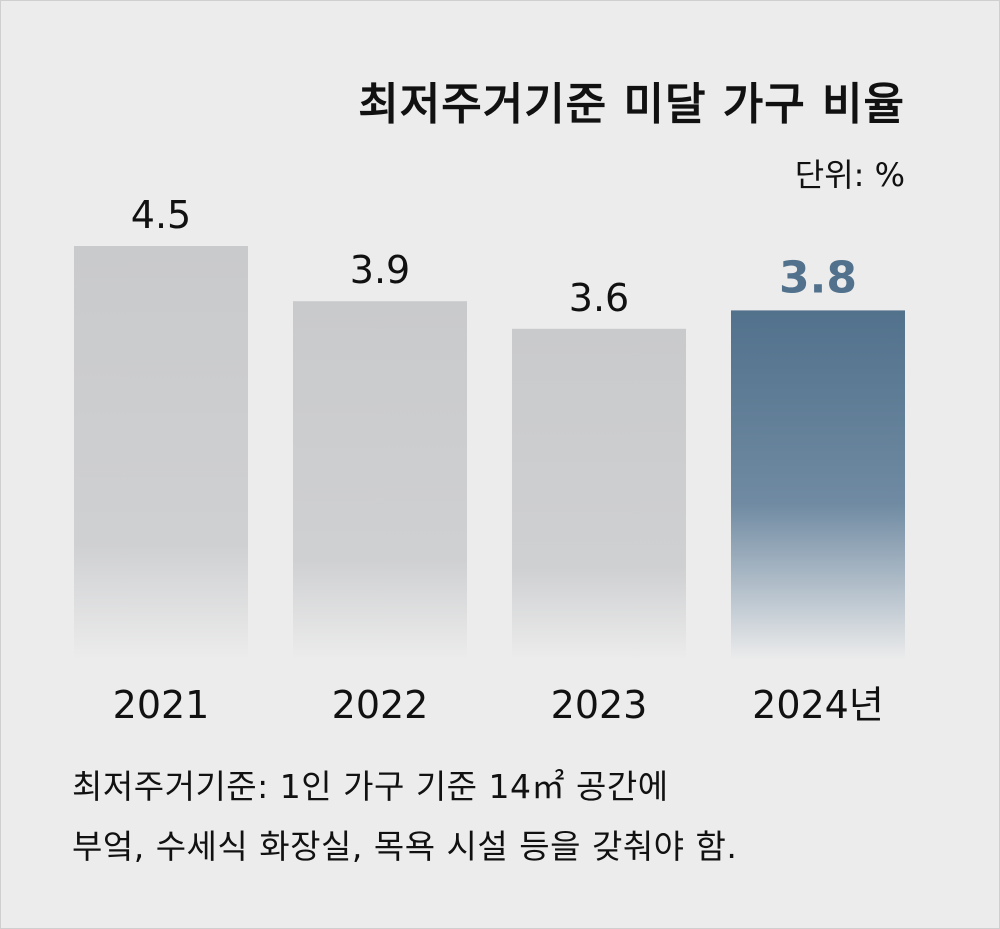  I want to click on category-label-1: 2021, so click(161, 705).